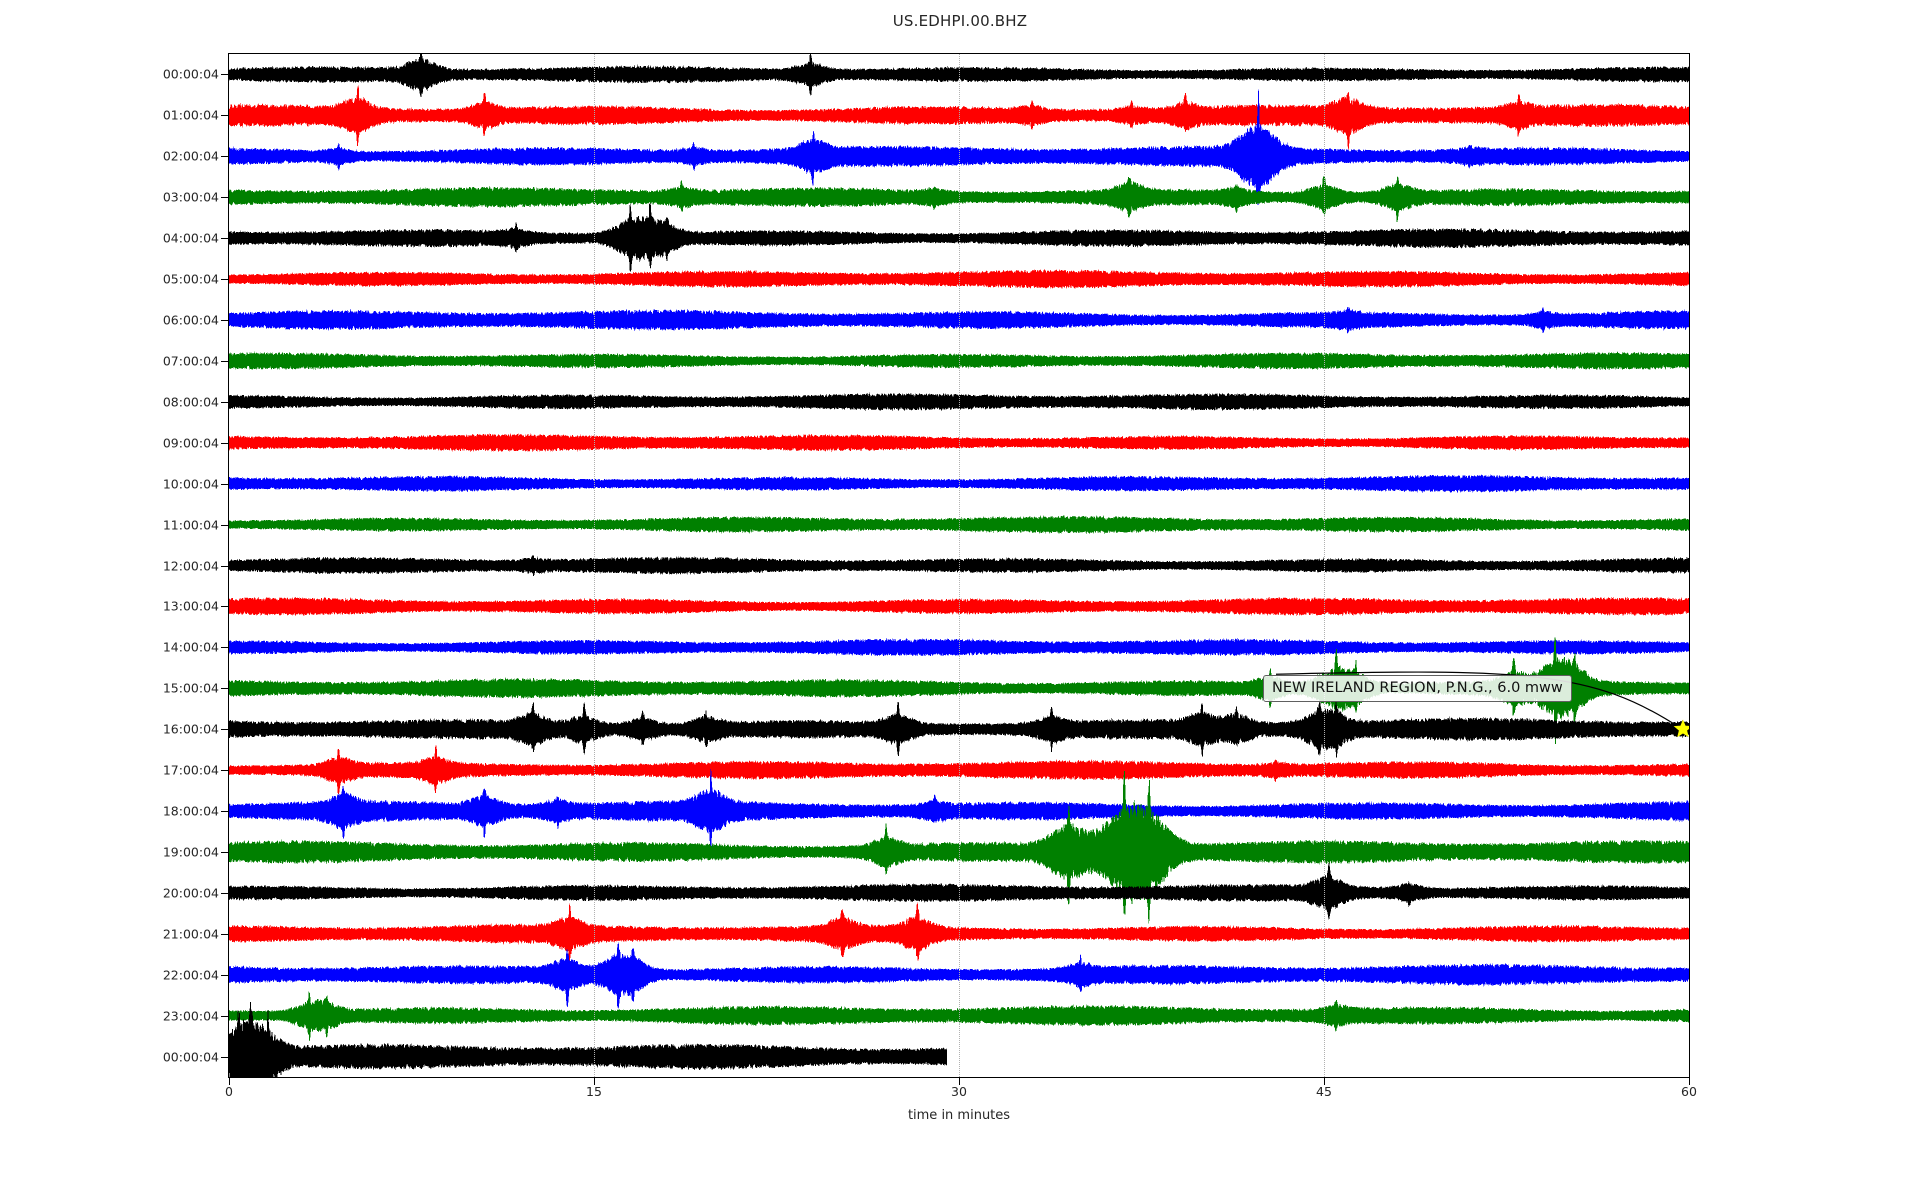  What do you see at coordinates (1417, 688) in the screenshot?
I see `event-annotation: NEW IRELAND REGION, P.N.G., 6.0 mww` at bounding box center [1417, 688].